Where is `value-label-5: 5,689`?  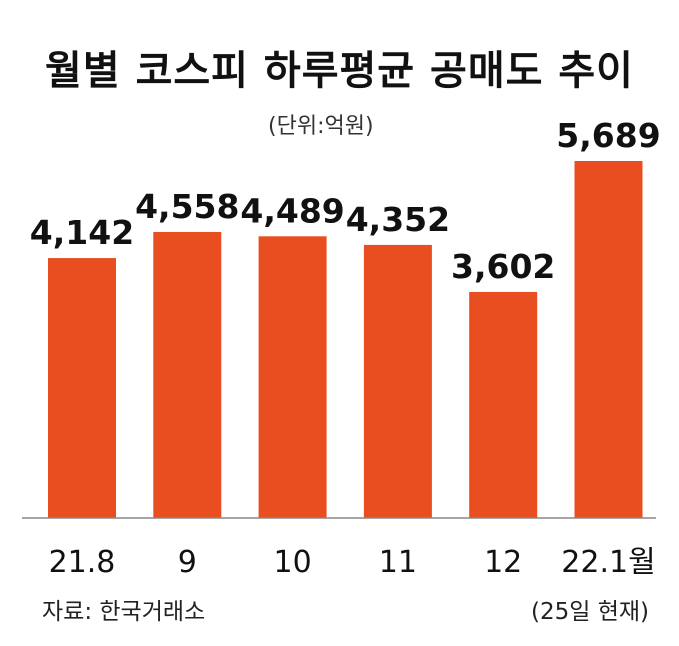 value-label-5: 5,689 is located at coordinates (608, 135).